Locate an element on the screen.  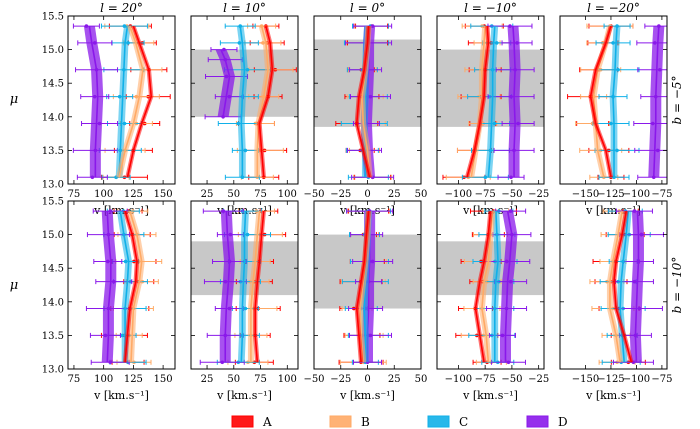
y-tick-label: 14.5 is located at coordinates (53, 269).